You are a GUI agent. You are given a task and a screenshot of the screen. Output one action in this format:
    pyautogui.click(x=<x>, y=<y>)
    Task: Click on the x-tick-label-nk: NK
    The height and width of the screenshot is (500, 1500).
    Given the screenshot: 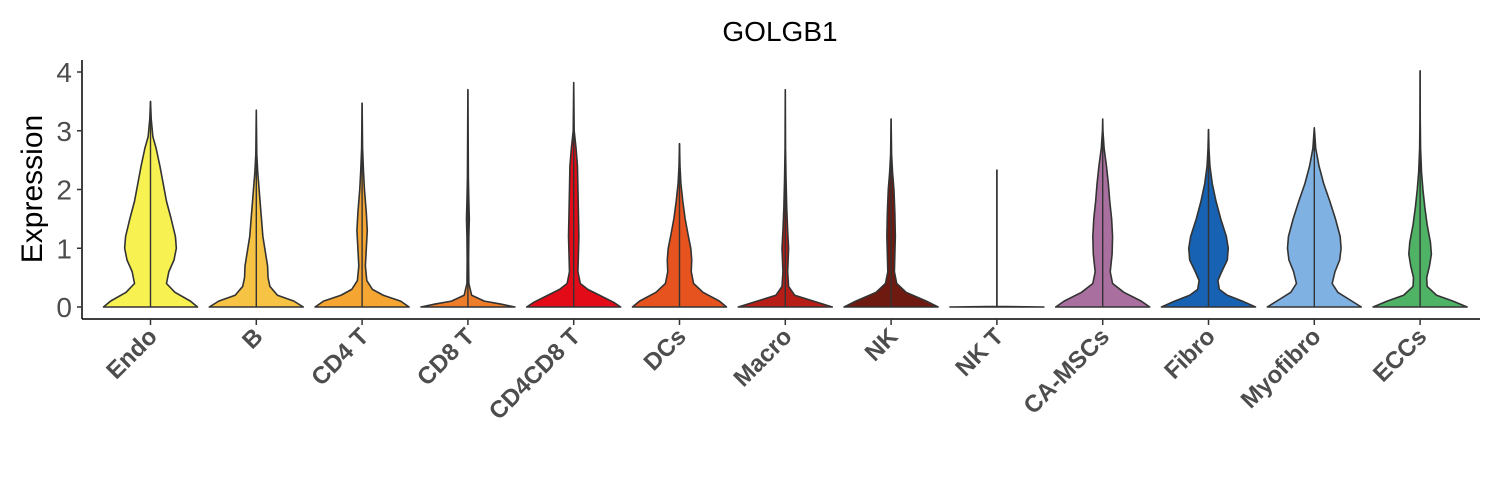 What is the action you would take?
    pyautogui.click(x=882, y=345)
    